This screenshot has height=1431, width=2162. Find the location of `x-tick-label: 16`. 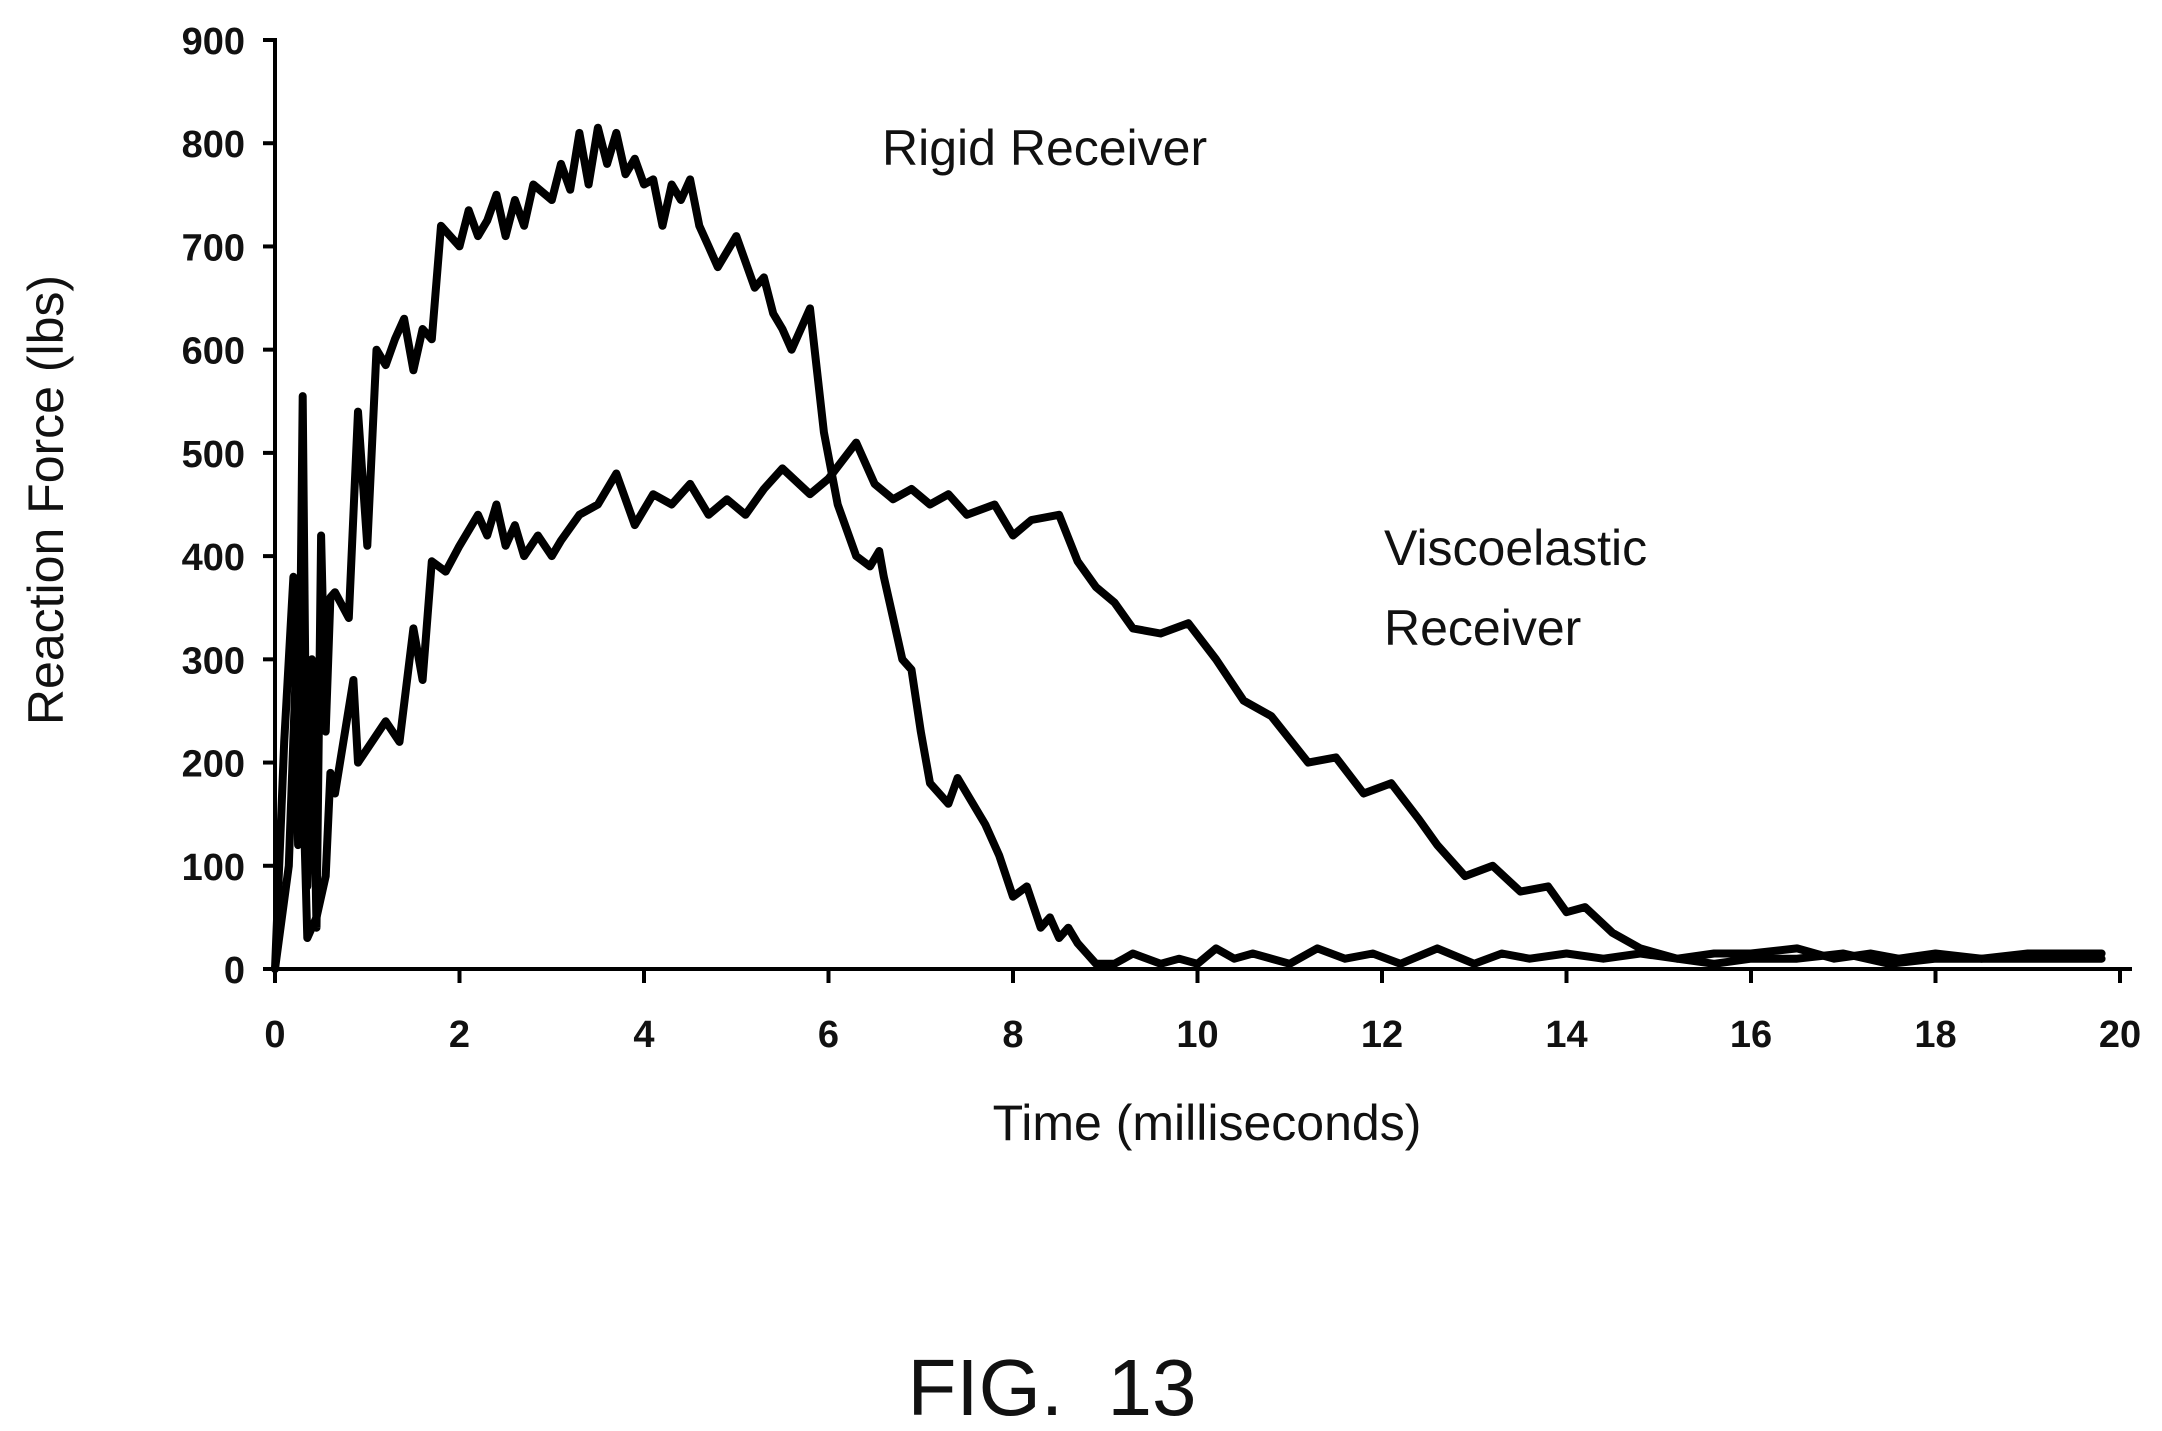

x-tick-label: 16 is located at coordinates (1751, 1035).